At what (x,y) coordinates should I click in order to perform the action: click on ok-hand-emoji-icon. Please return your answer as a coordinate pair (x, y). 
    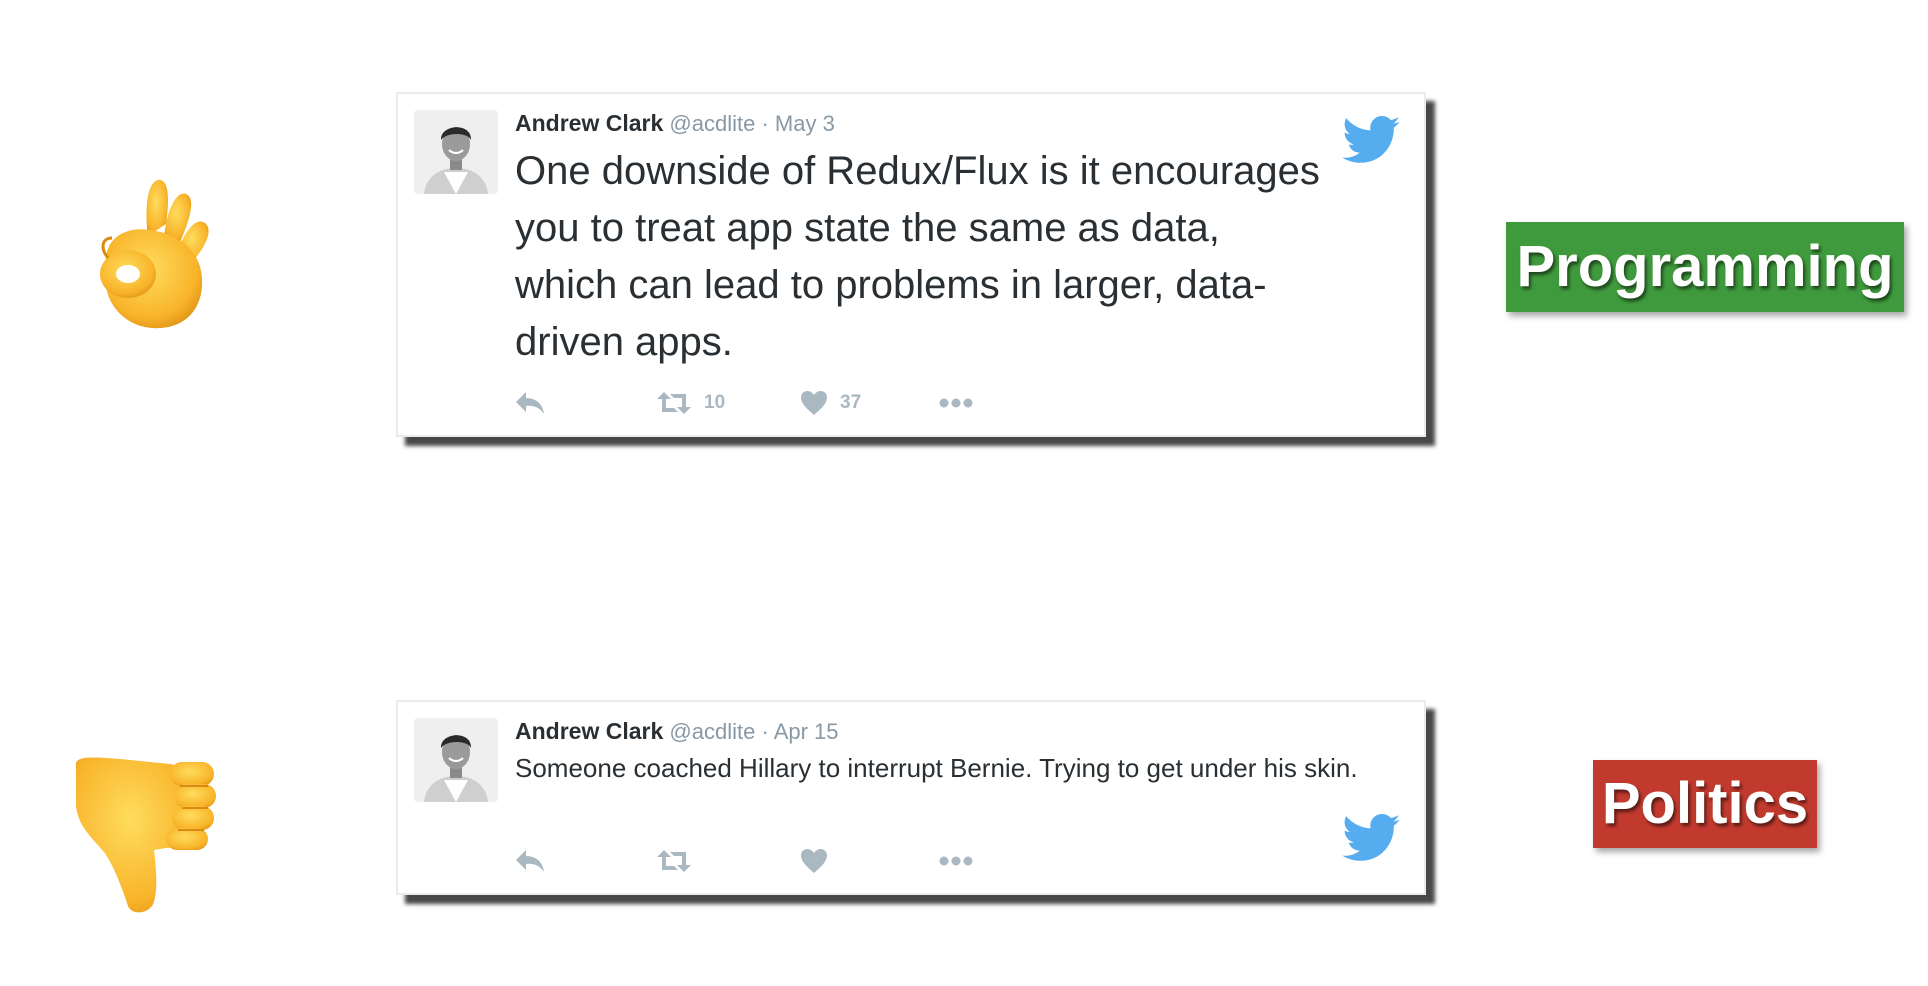
    Looking at the image, I should click on (151, 255).